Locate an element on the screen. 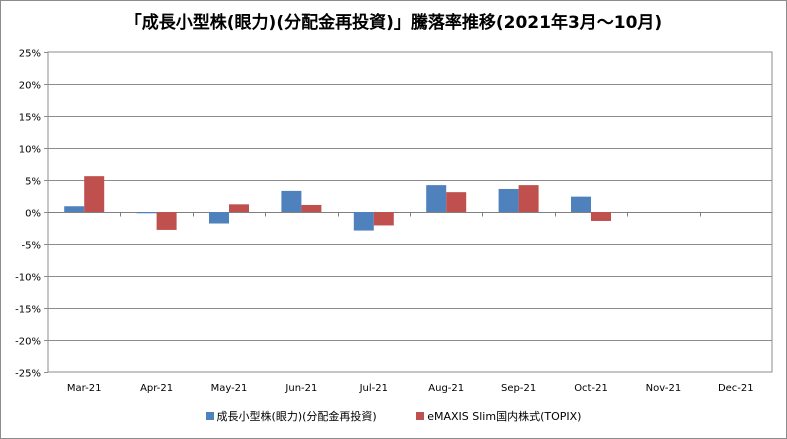 The image size is (787, 439). y-tick-label: 15% is located at coordinates (30, 118).